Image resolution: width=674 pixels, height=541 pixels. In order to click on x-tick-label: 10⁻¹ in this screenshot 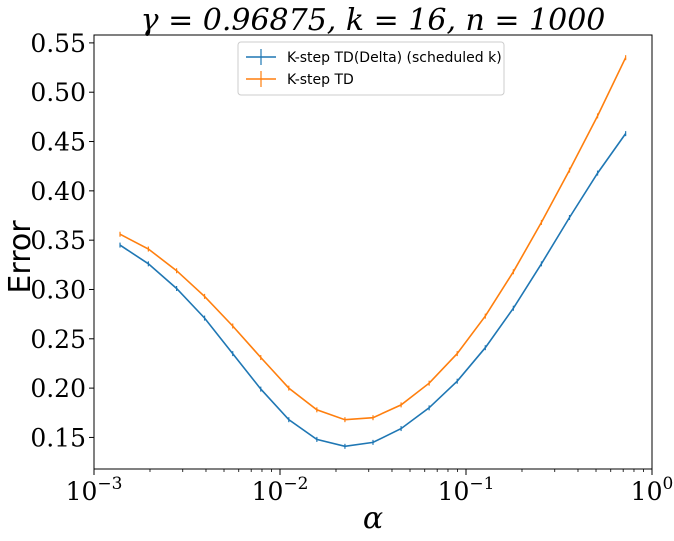, I will do `click(466, 490)`.